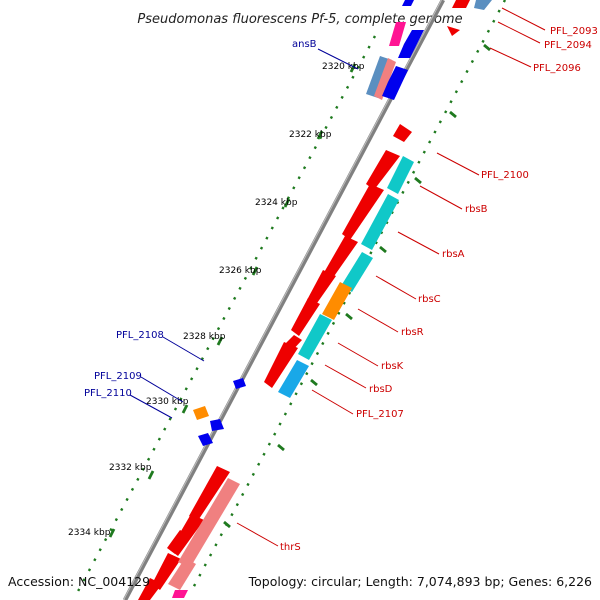 Image resolution: width=600 pixels, height=600 pixels. What do you see at coordinates (108, 393) in the screenshot?
I see `gene-label: PFL_2110` at bounding box center [108, 393].